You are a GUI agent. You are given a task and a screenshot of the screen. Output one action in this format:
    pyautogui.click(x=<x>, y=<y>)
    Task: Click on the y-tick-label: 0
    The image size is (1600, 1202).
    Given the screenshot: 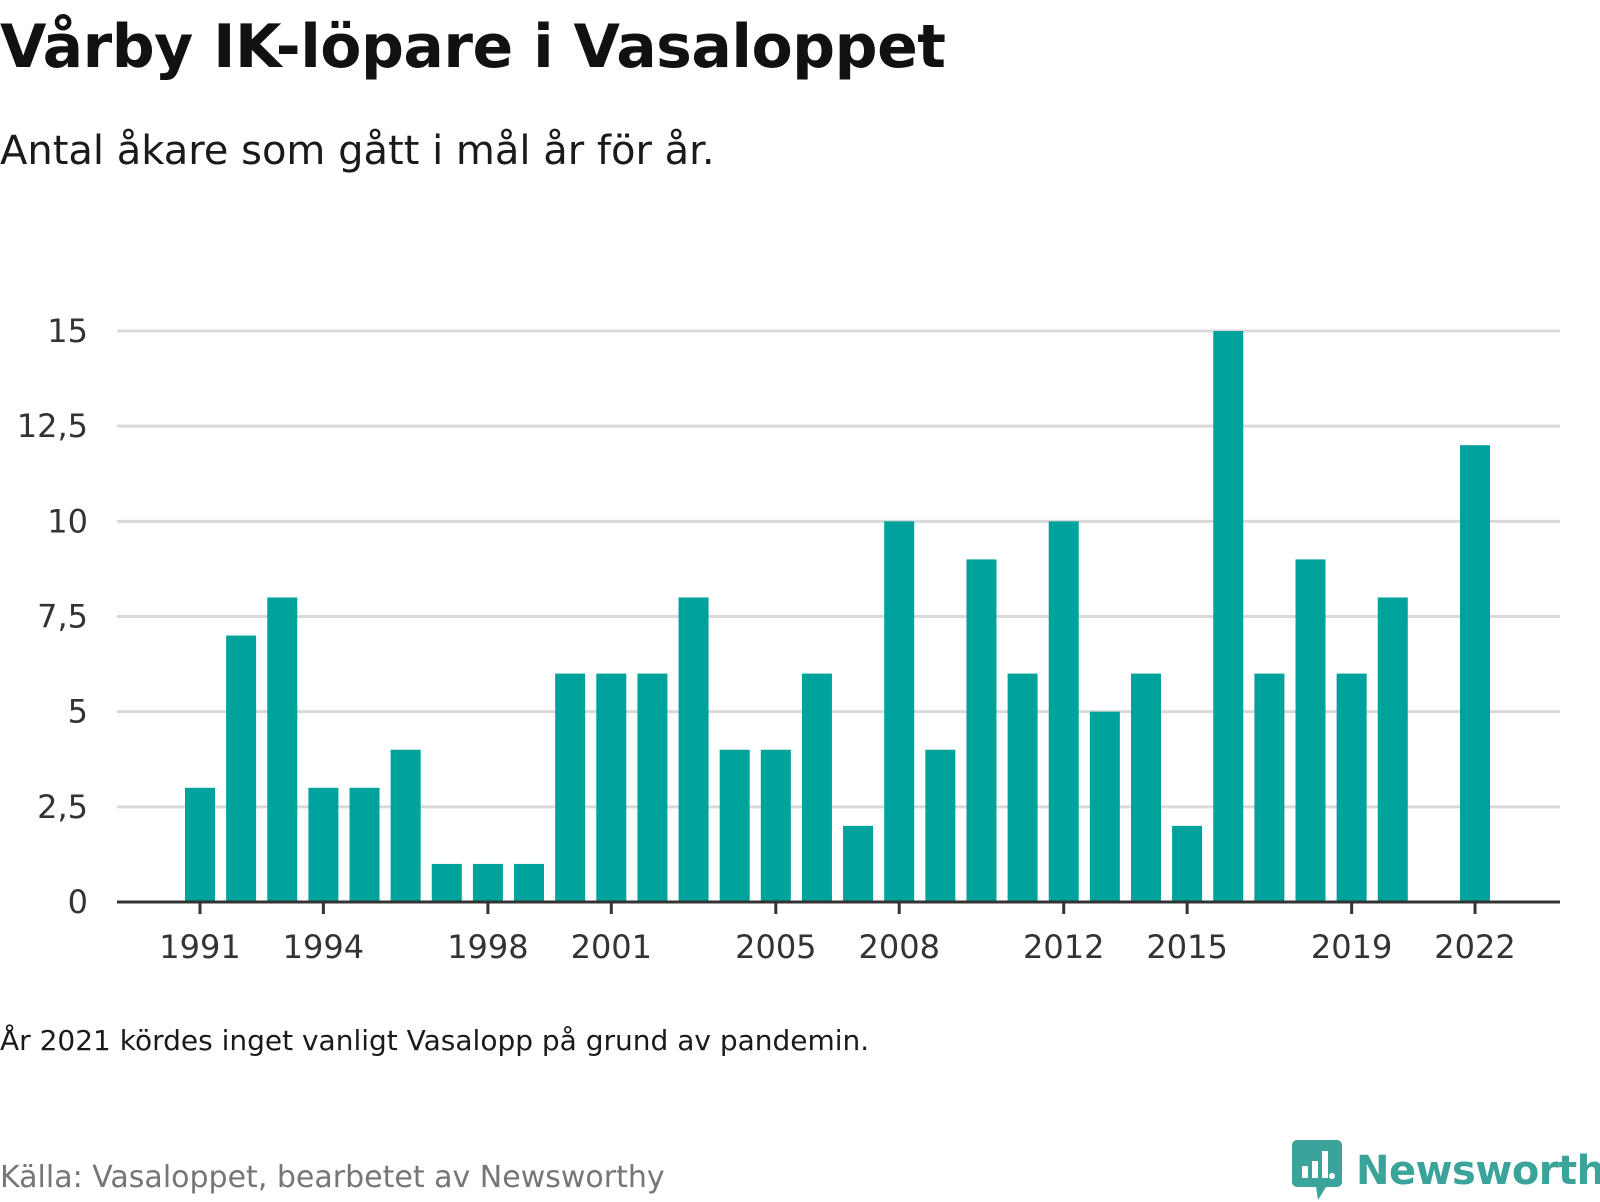 What is the action you would take?
    pyautogui.click(x=78, y=902)
    